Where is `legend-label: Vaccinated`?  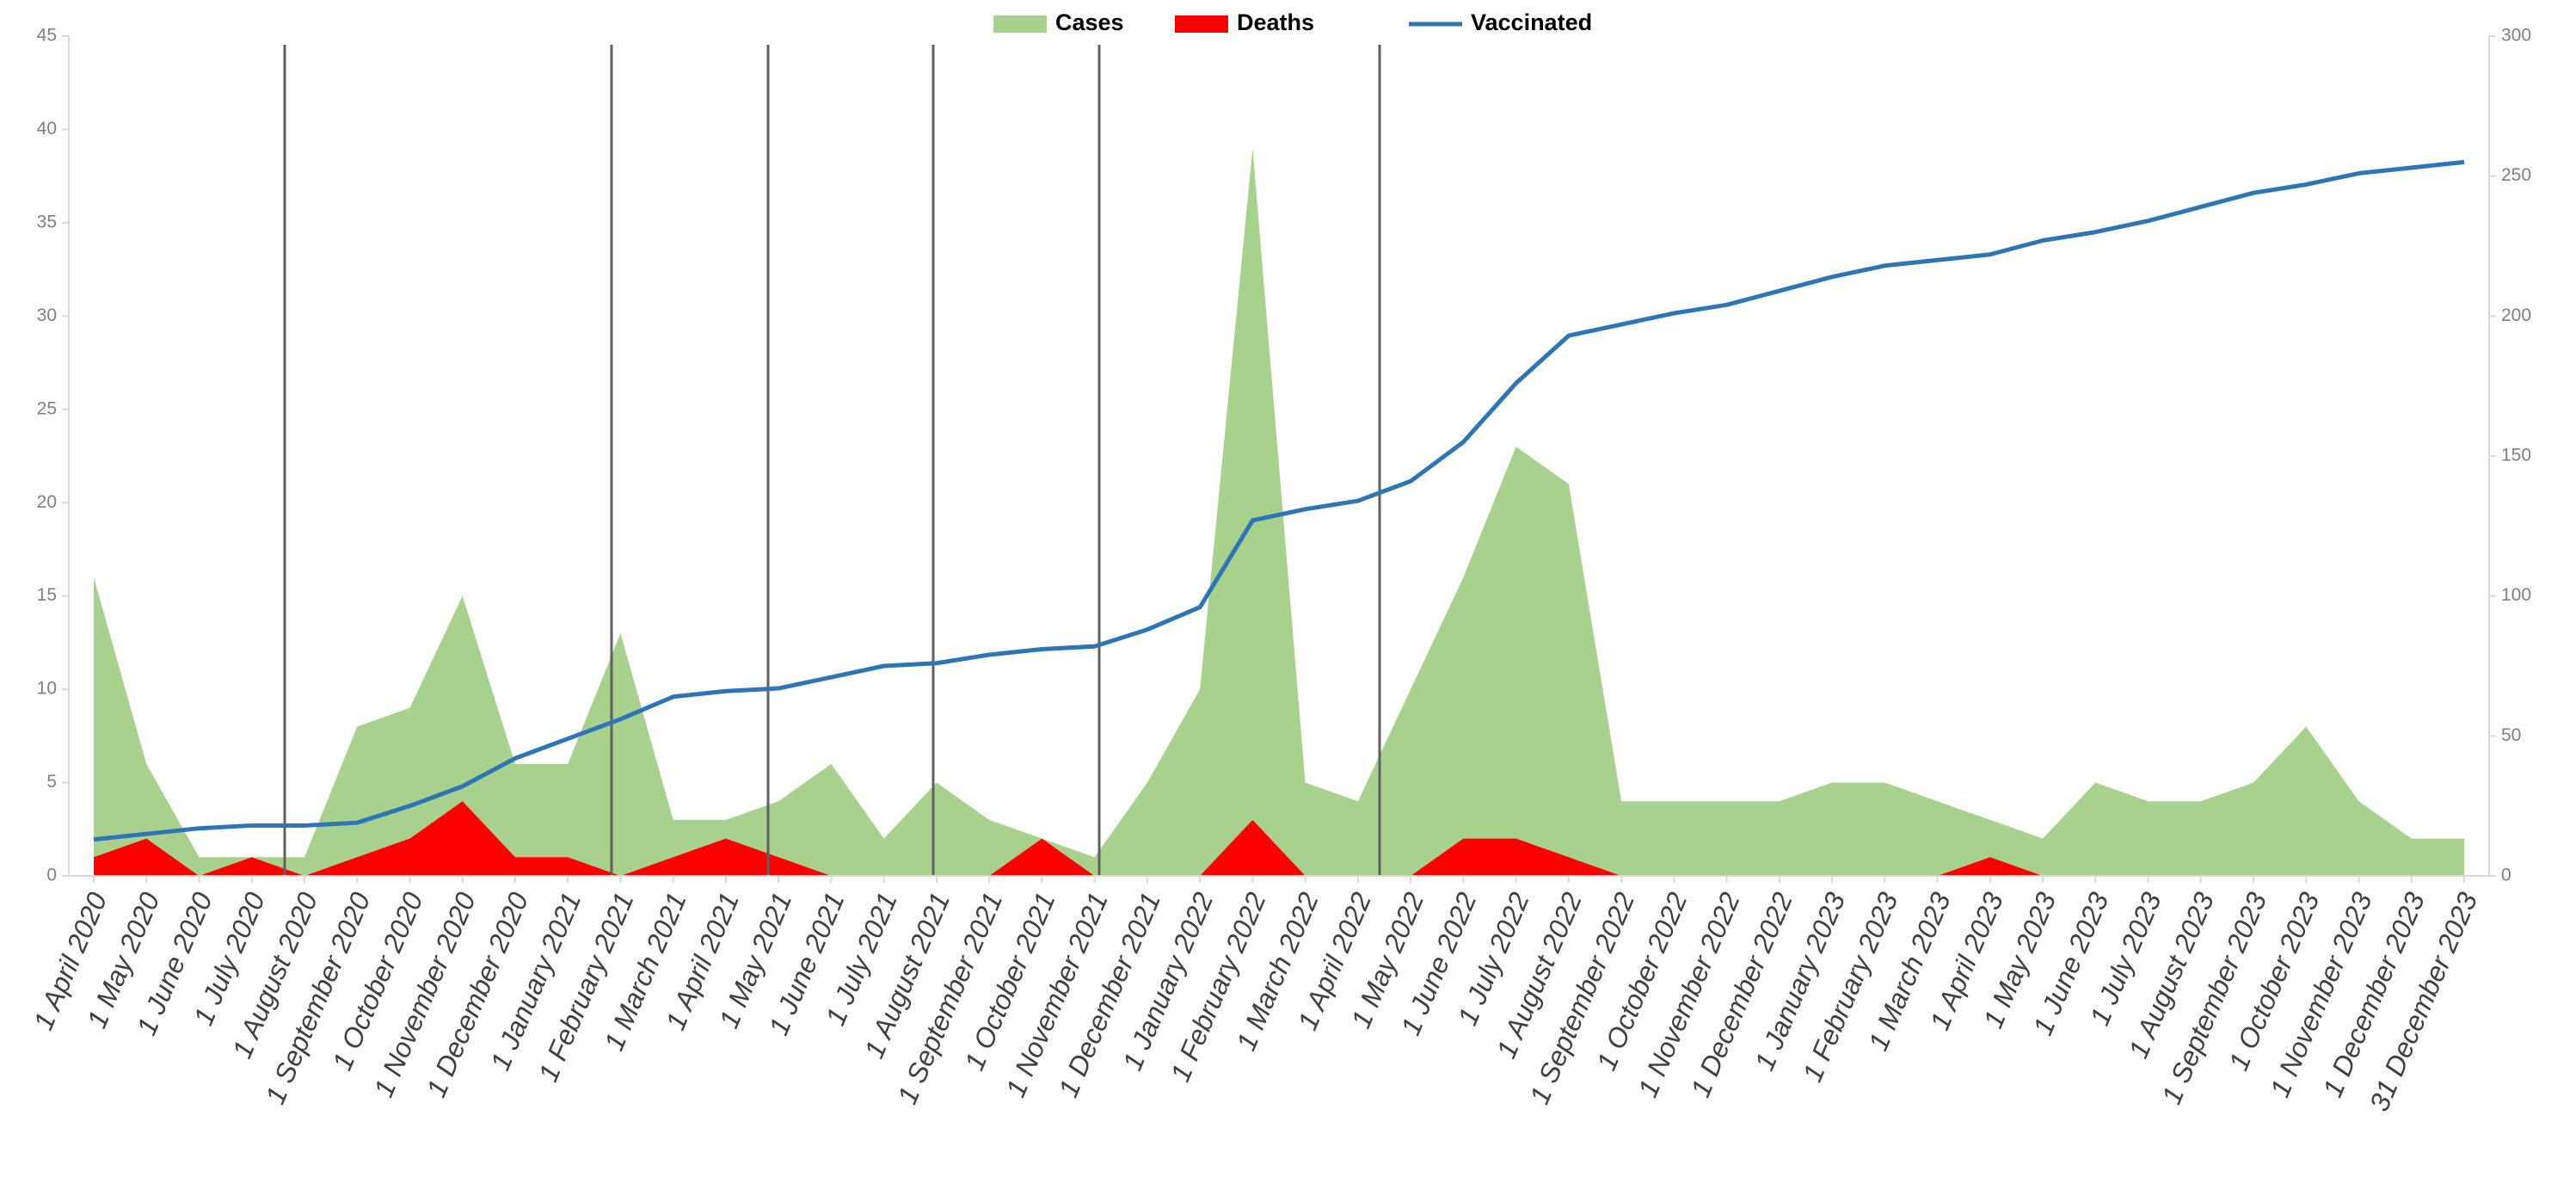
legend-label: Vaccinated is located at coordinates (1531, 22).